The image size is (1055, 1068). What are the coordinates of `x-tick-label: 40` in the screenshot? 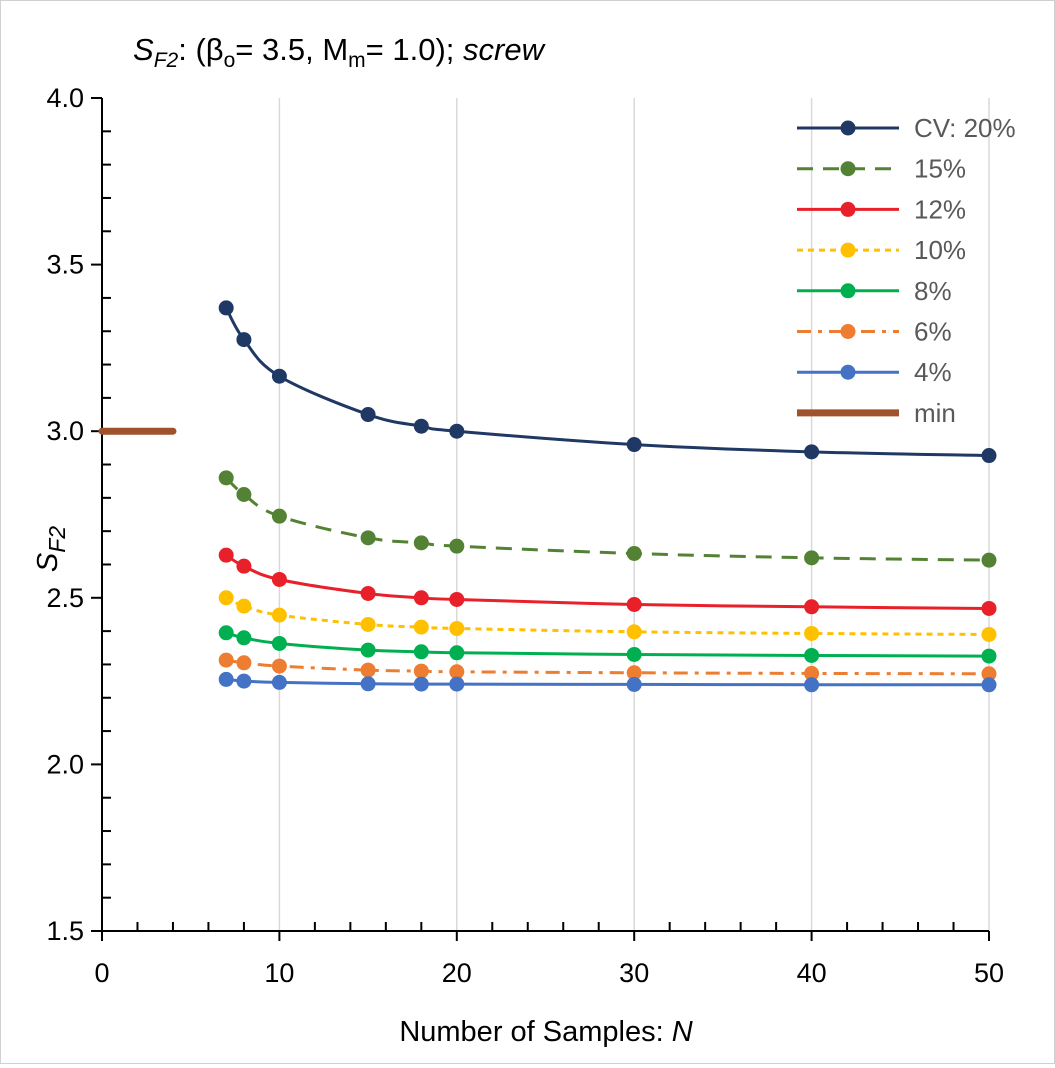 It's located at (812, 973).